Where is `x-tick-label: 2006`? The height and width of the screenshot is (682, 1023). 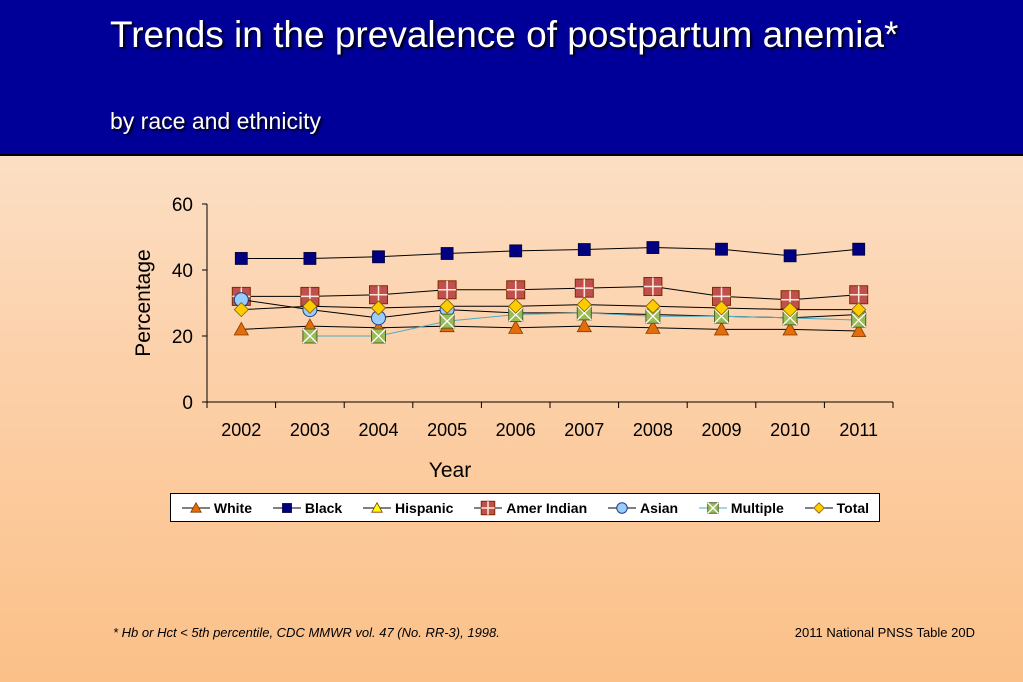 x-tick-label: 2006 is located at coordinates (516, 430).